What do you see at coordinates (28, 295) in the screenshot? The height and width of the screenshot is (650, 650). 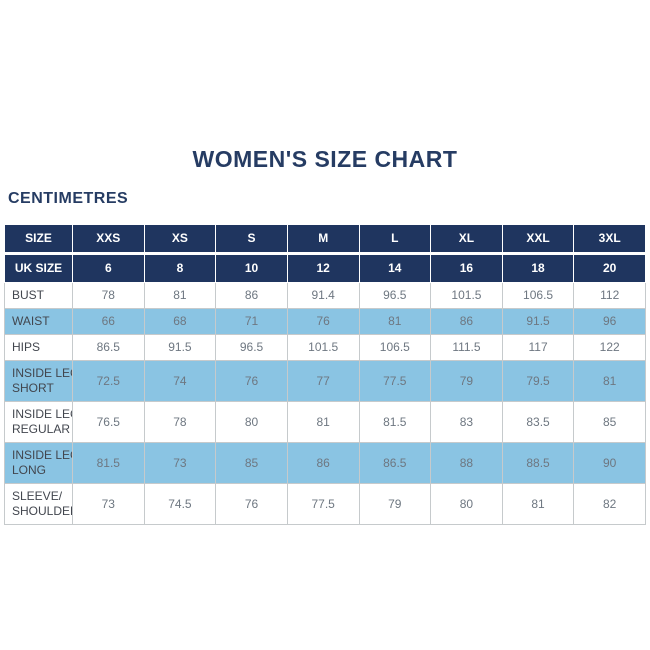 I see `row-label-line: BUST` at bounding box center [28, 295].